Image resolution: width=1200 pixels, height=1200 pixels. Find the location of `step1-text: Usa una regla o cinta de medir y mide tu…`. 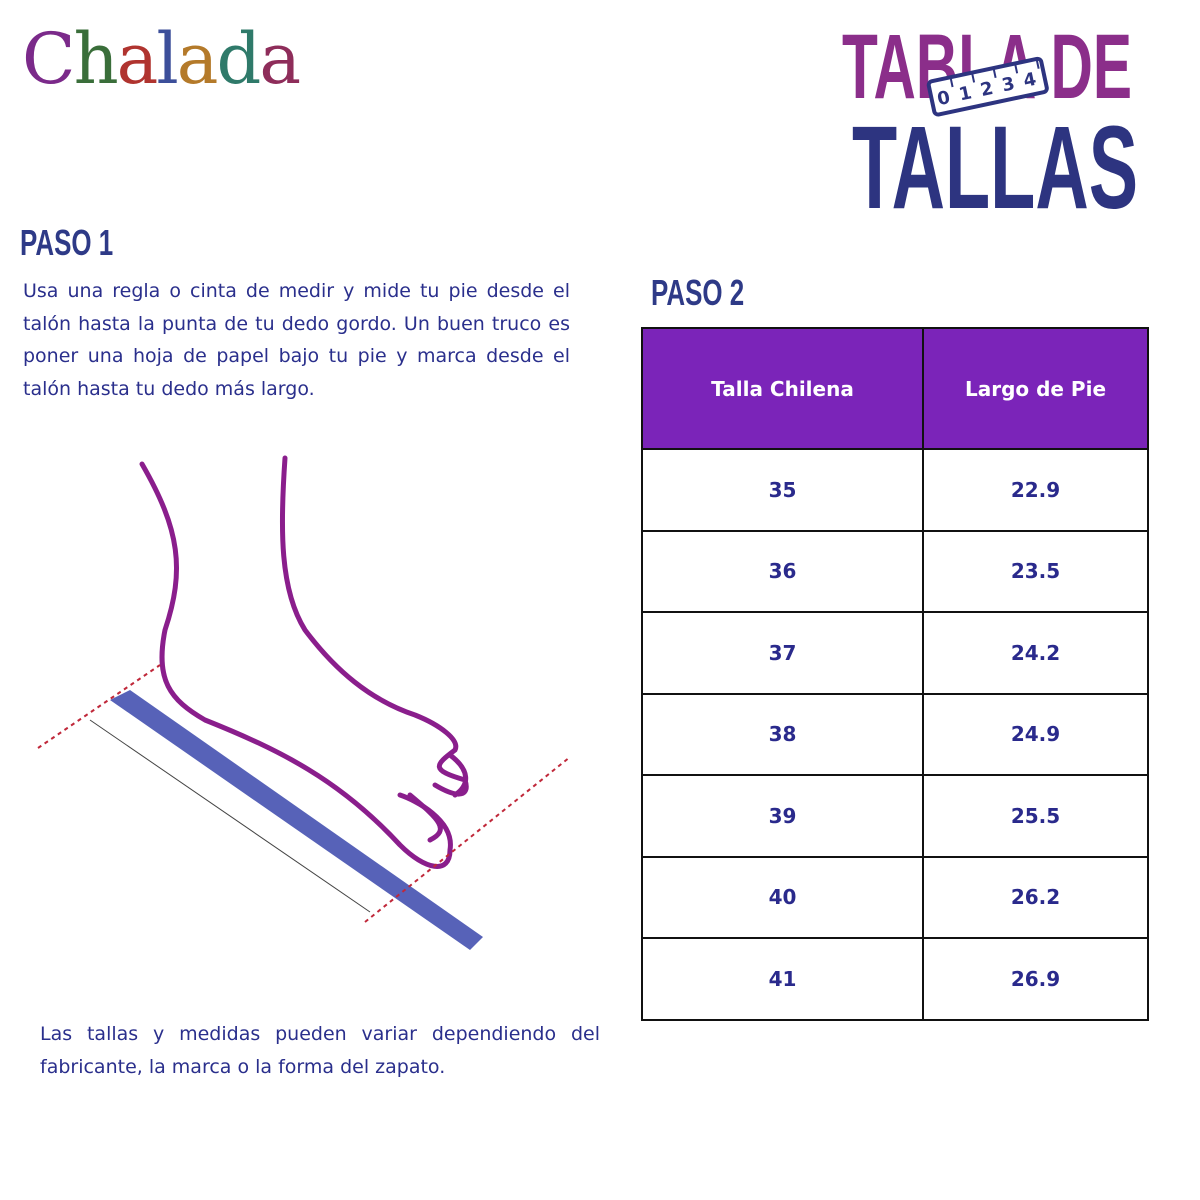

step1-text: Usa una regla o cinta de medir y mide tu… is located at coordinates (296, 340).